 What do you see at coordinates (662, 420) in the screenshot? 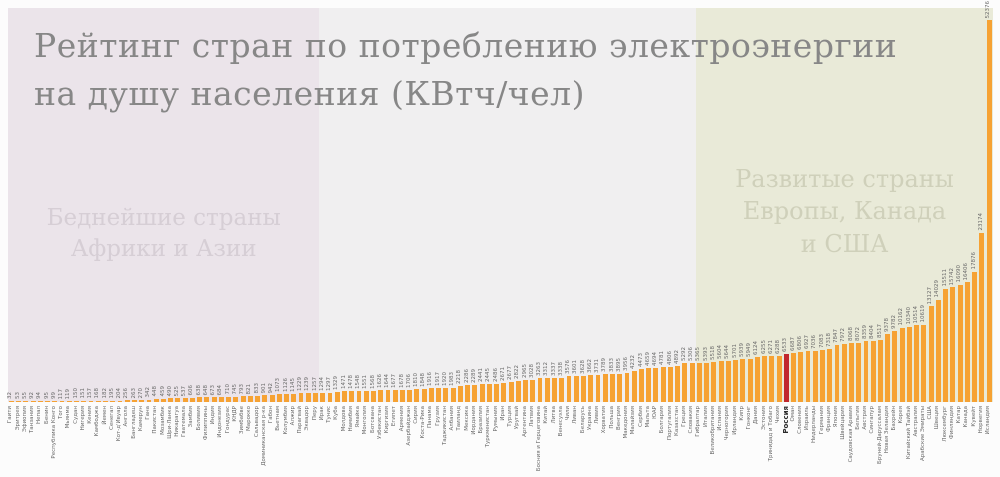
I see `bar-name-label: Болгария` at bounding box center [662, 420].